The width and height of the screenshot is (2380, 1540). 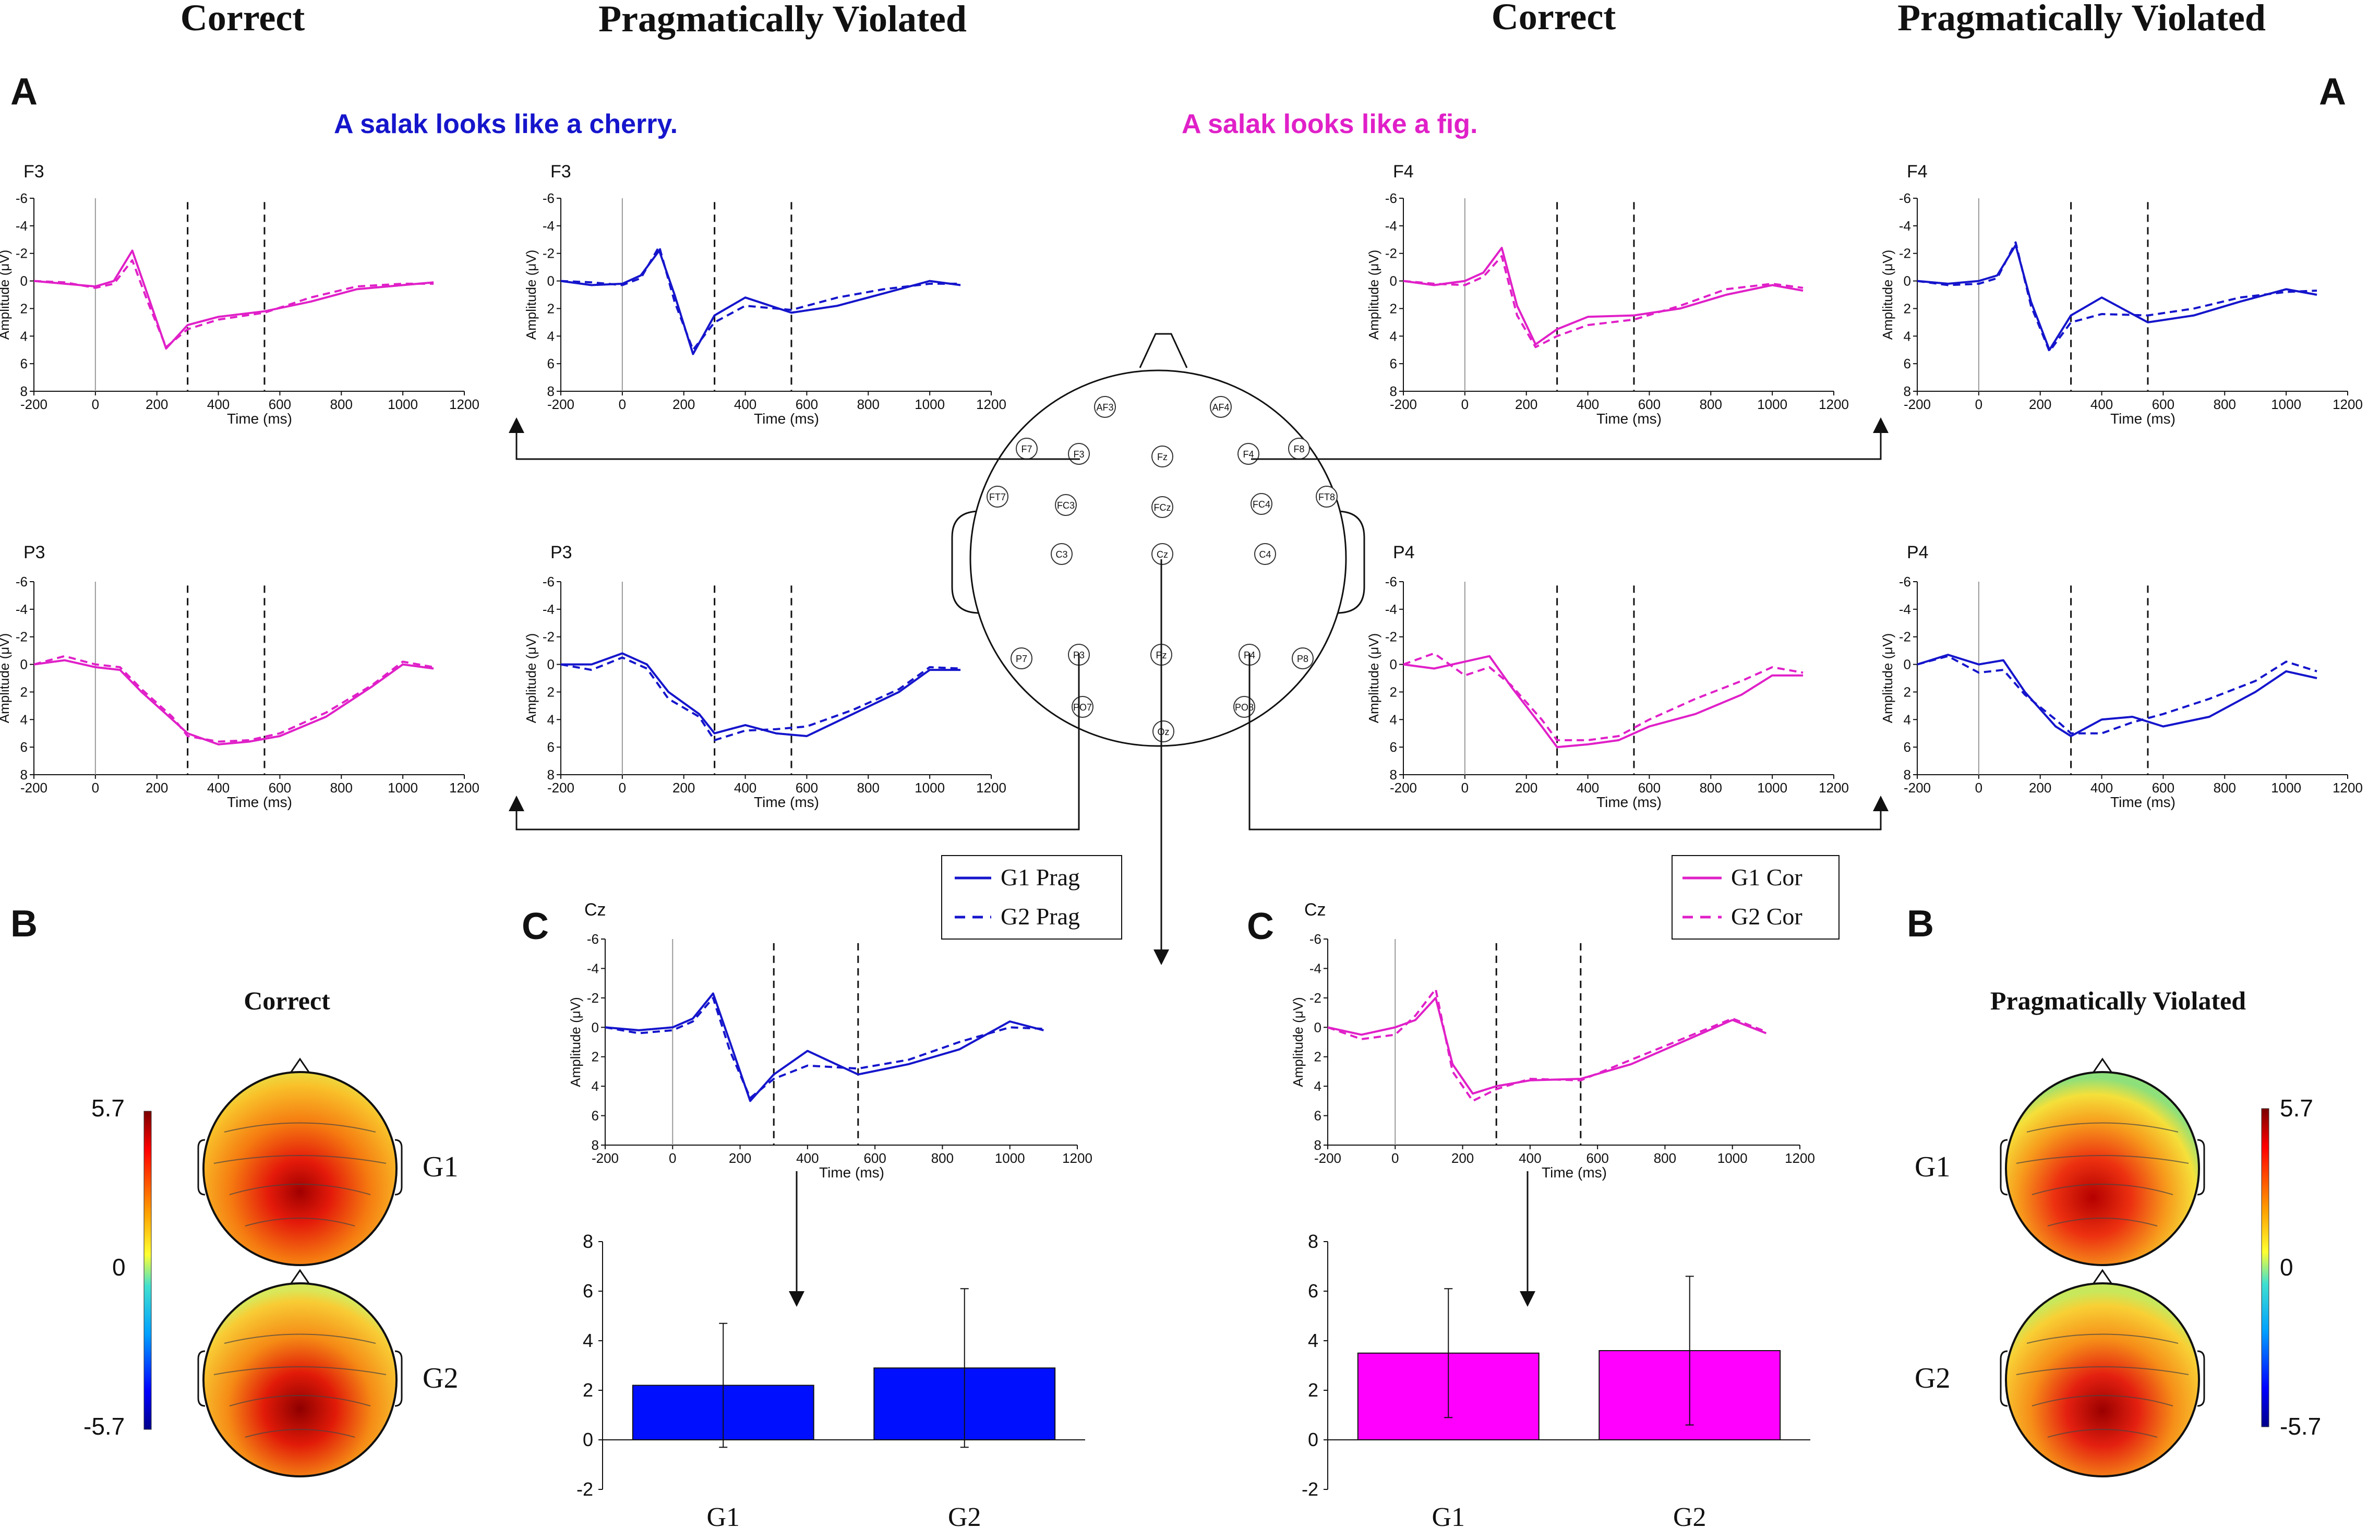 I want to click on electrode-label: Oz, so click(x=1163, y=732).